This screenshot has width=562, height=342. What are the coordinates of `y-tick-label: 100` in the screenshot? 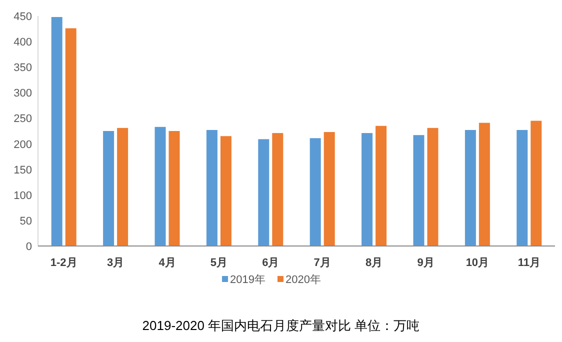 It's located at (23, 196).